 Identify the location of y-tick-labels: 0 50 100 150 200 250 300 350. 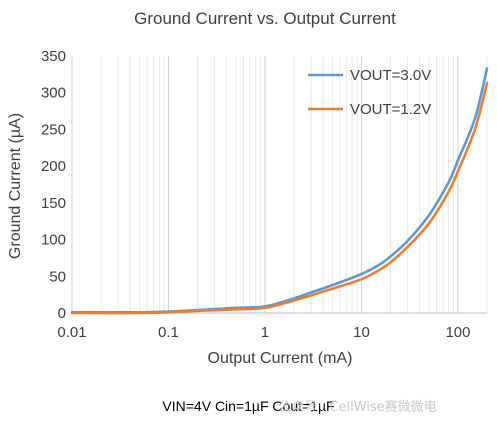
(53, 185).